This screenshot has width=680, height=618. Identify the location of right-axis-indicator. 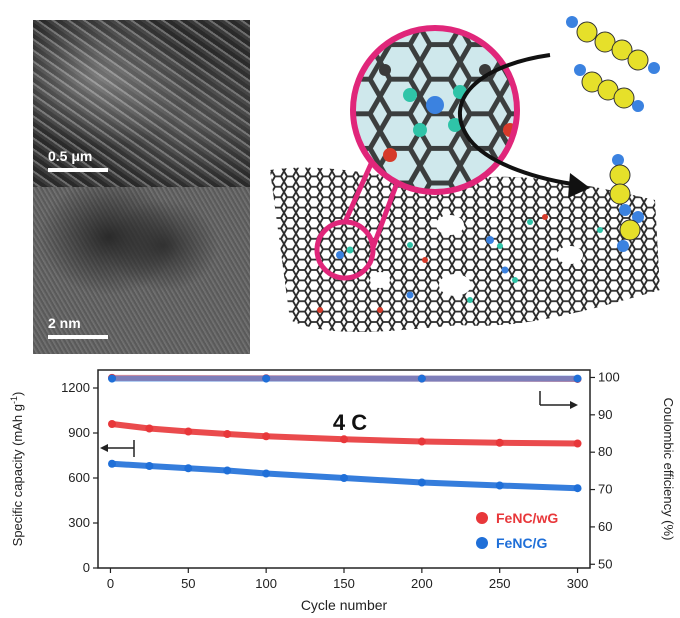
(558, 400).